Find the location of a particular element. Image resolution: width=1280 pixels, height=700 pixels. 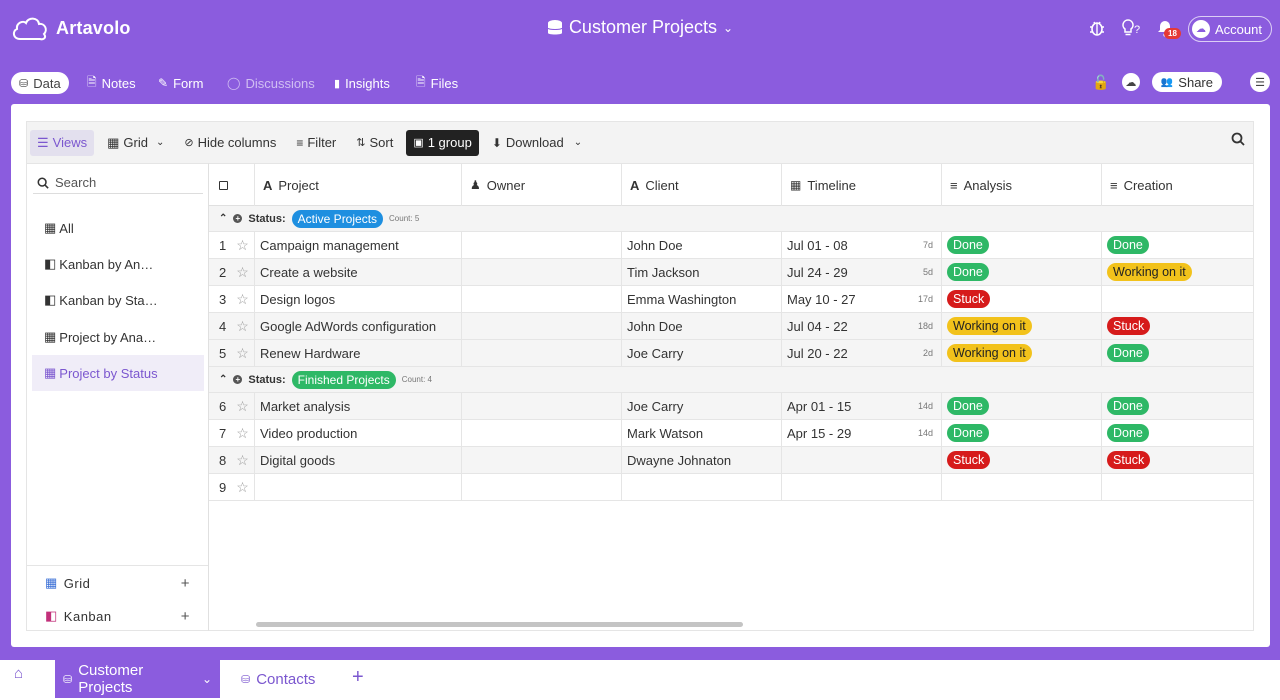

bottom-tab-contacts: ⛁ Contacts is located at coordinates (278, 679).